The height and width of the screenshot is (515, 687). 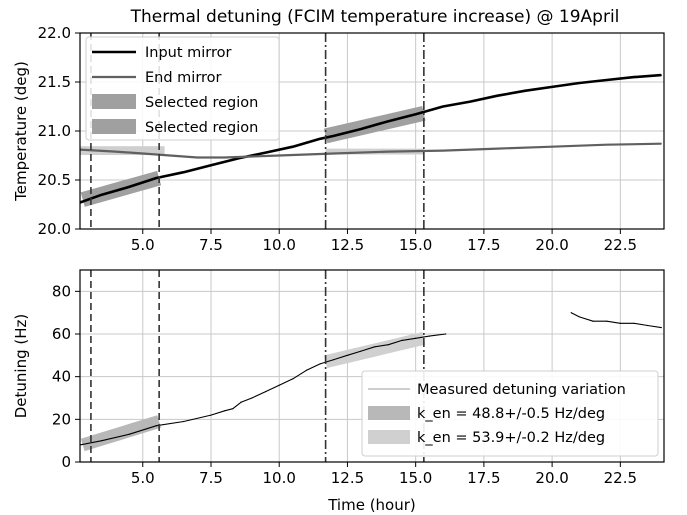 I want to click on panel2-xtick-label: 7.5, so click(x=211, y=478).